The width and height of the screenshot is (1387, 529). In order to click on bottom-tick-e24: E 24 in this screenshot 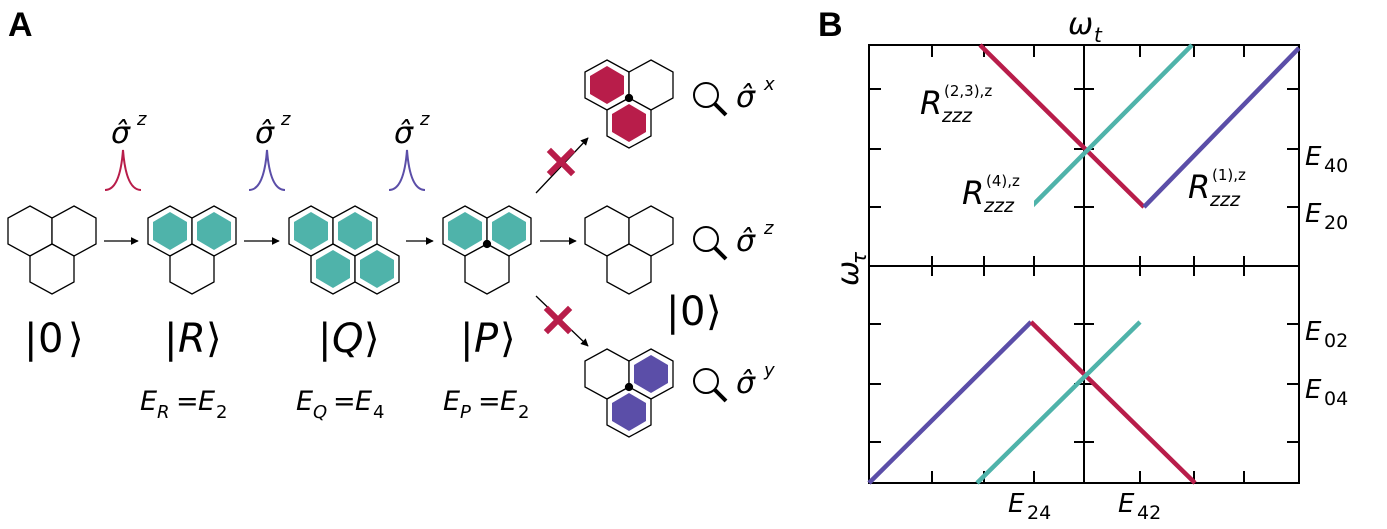, I will do `click(1029, 506)`.